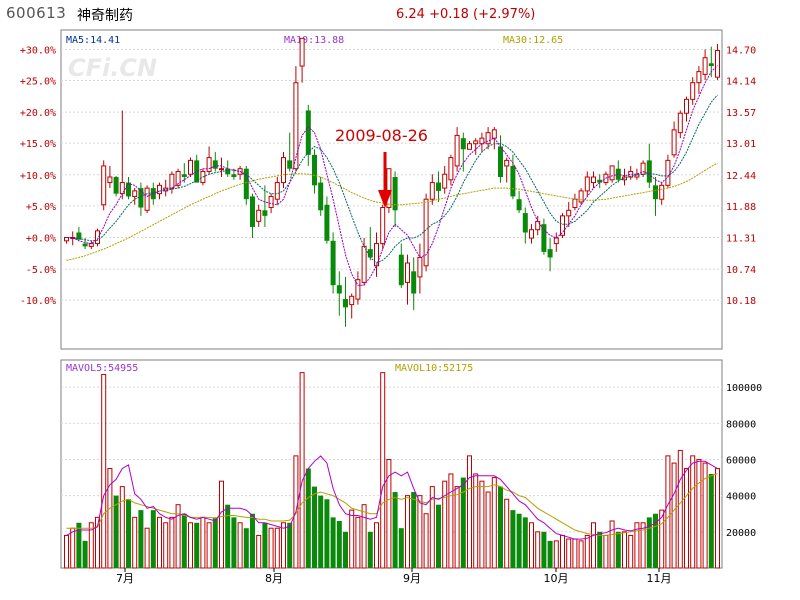  What do you see at coordinates (314, 40) in the screenshot?
I see `legend-ma10: MA10:13.88` at bounding box center [314, 40].